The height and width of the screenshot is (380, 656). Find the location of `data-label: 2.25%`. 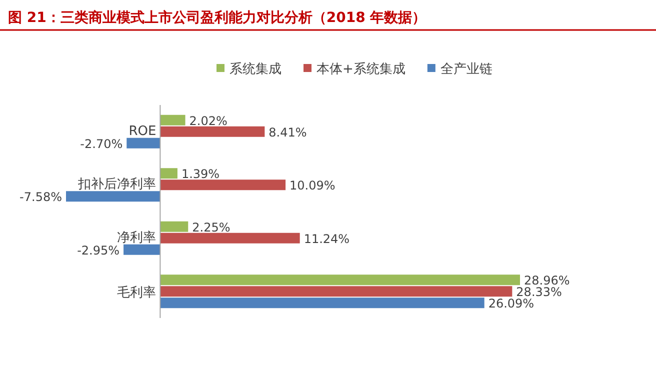

data-label: 2.25% is located at coordinates (211, 227).